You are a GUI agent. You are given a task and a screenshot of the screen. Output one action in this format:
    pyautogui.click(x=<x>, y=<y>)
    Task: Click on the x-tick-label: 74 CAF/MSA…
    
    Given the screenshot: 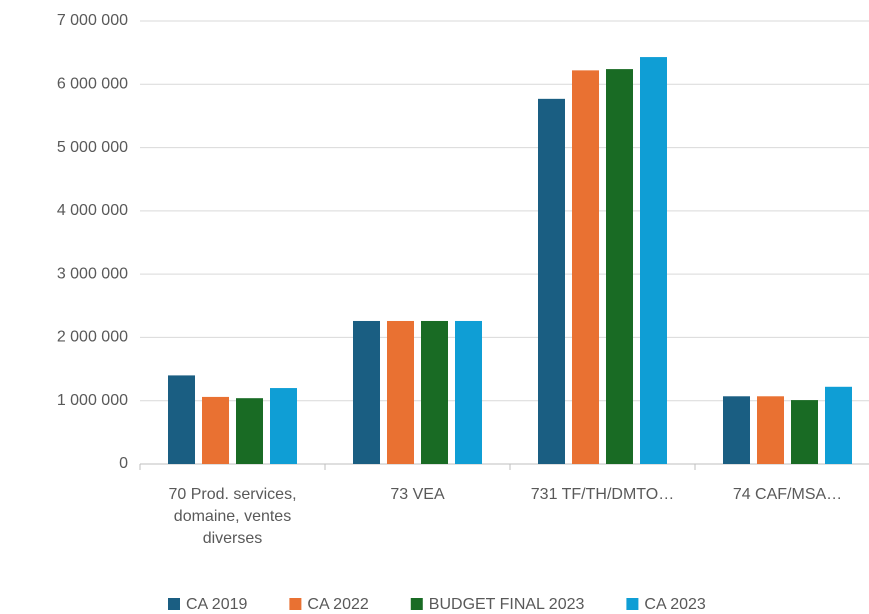 What is the action you would take?
    pyautogui.click(x=787, y=494)
    